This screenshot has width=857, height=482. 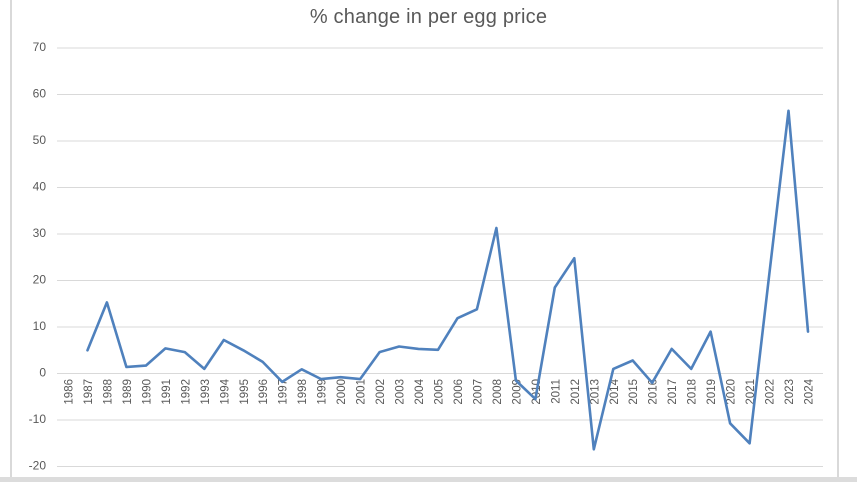 I want to click on x-axis-tick-label: 2013, so click(x=595, y=392).